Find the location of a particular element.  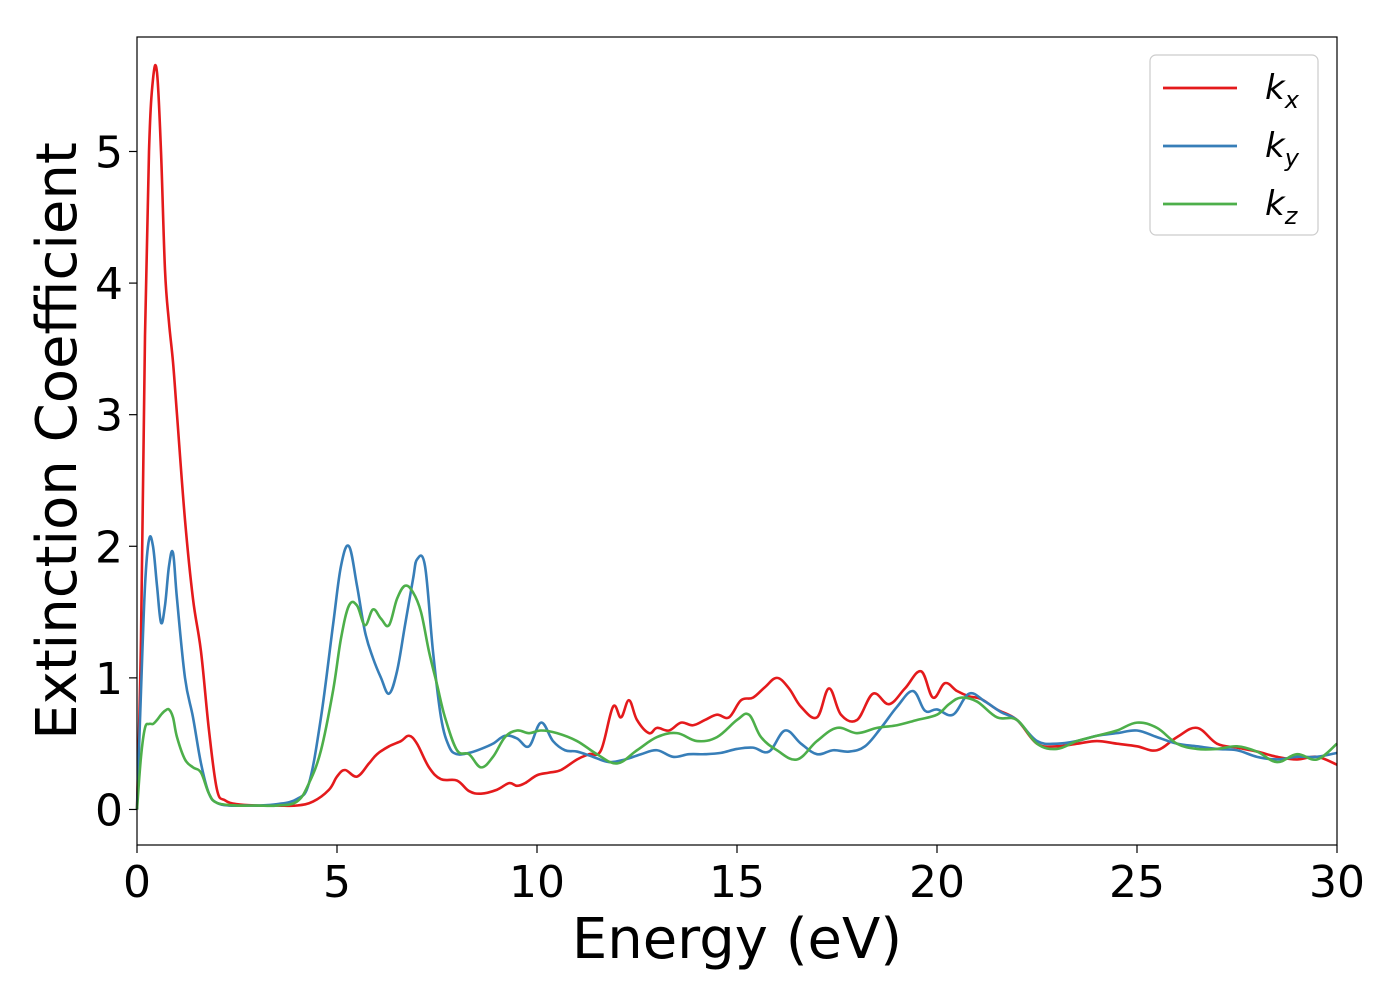

x-tick-label: 10 is located at coordinates (537, 882).